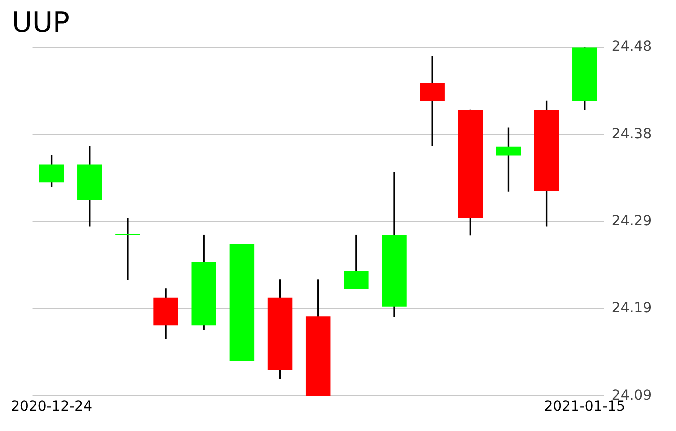  I want to click on y-tick-label: 24.19, so click(632, 308).